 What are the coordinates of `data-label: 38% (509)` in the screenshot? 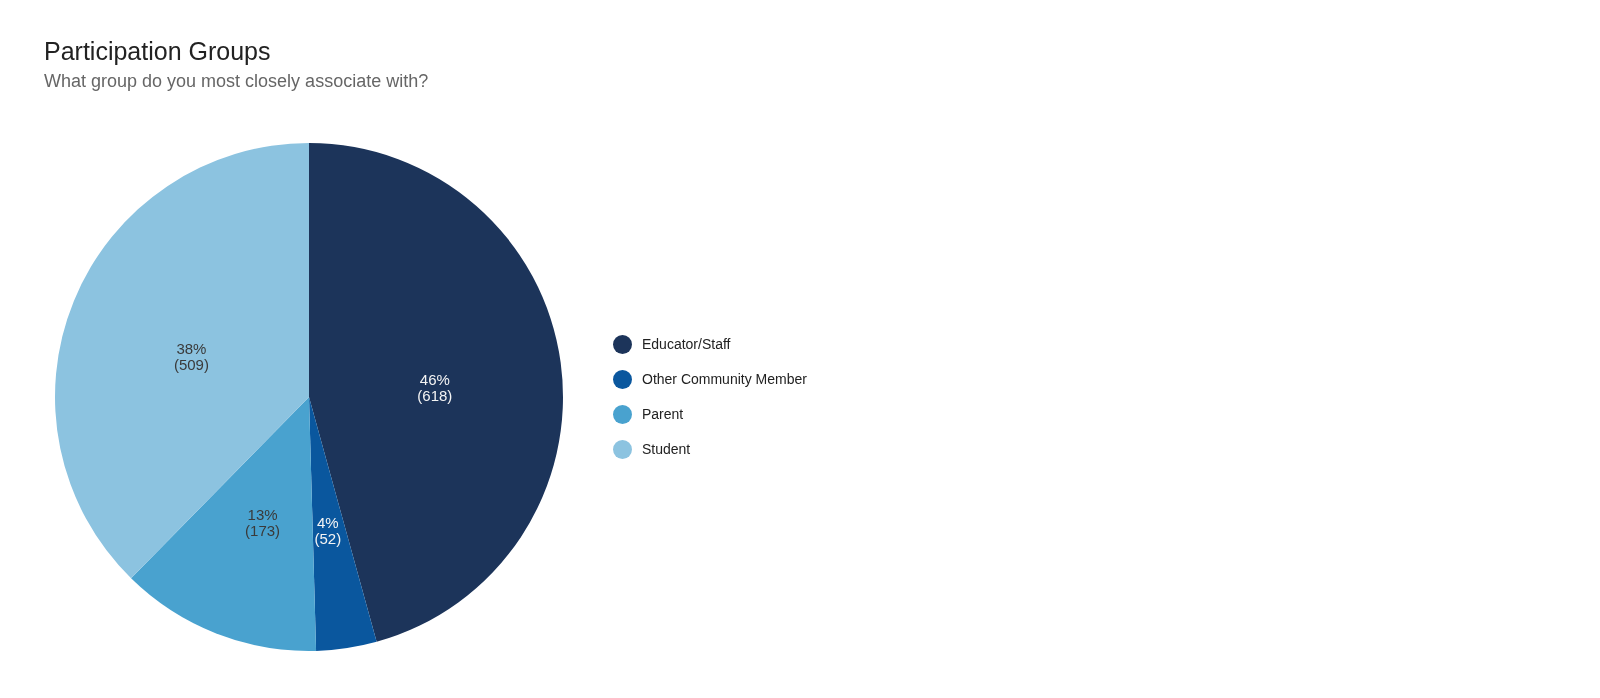 It's located at (191, 356).